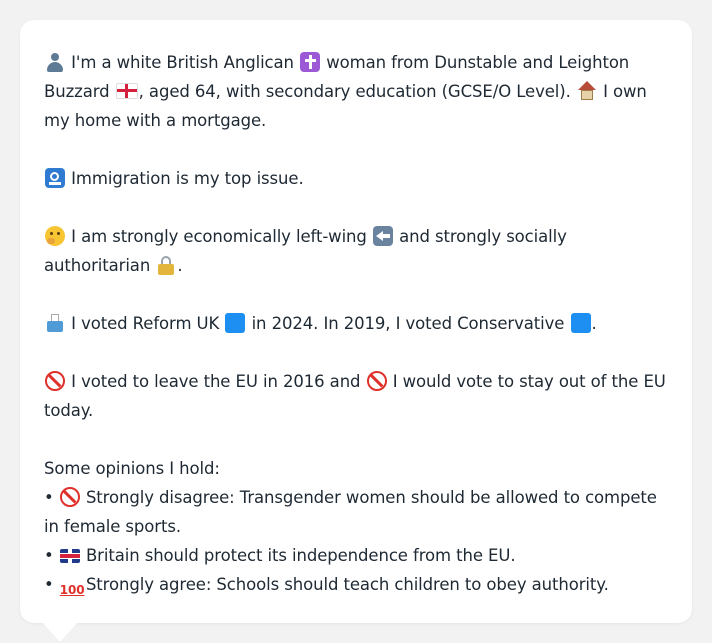 Image resolution: width=712 pixels, height=643 pixels. I want to click on eu-text-1: I voted to leave the EU in 2016 and, so click(216, 381).